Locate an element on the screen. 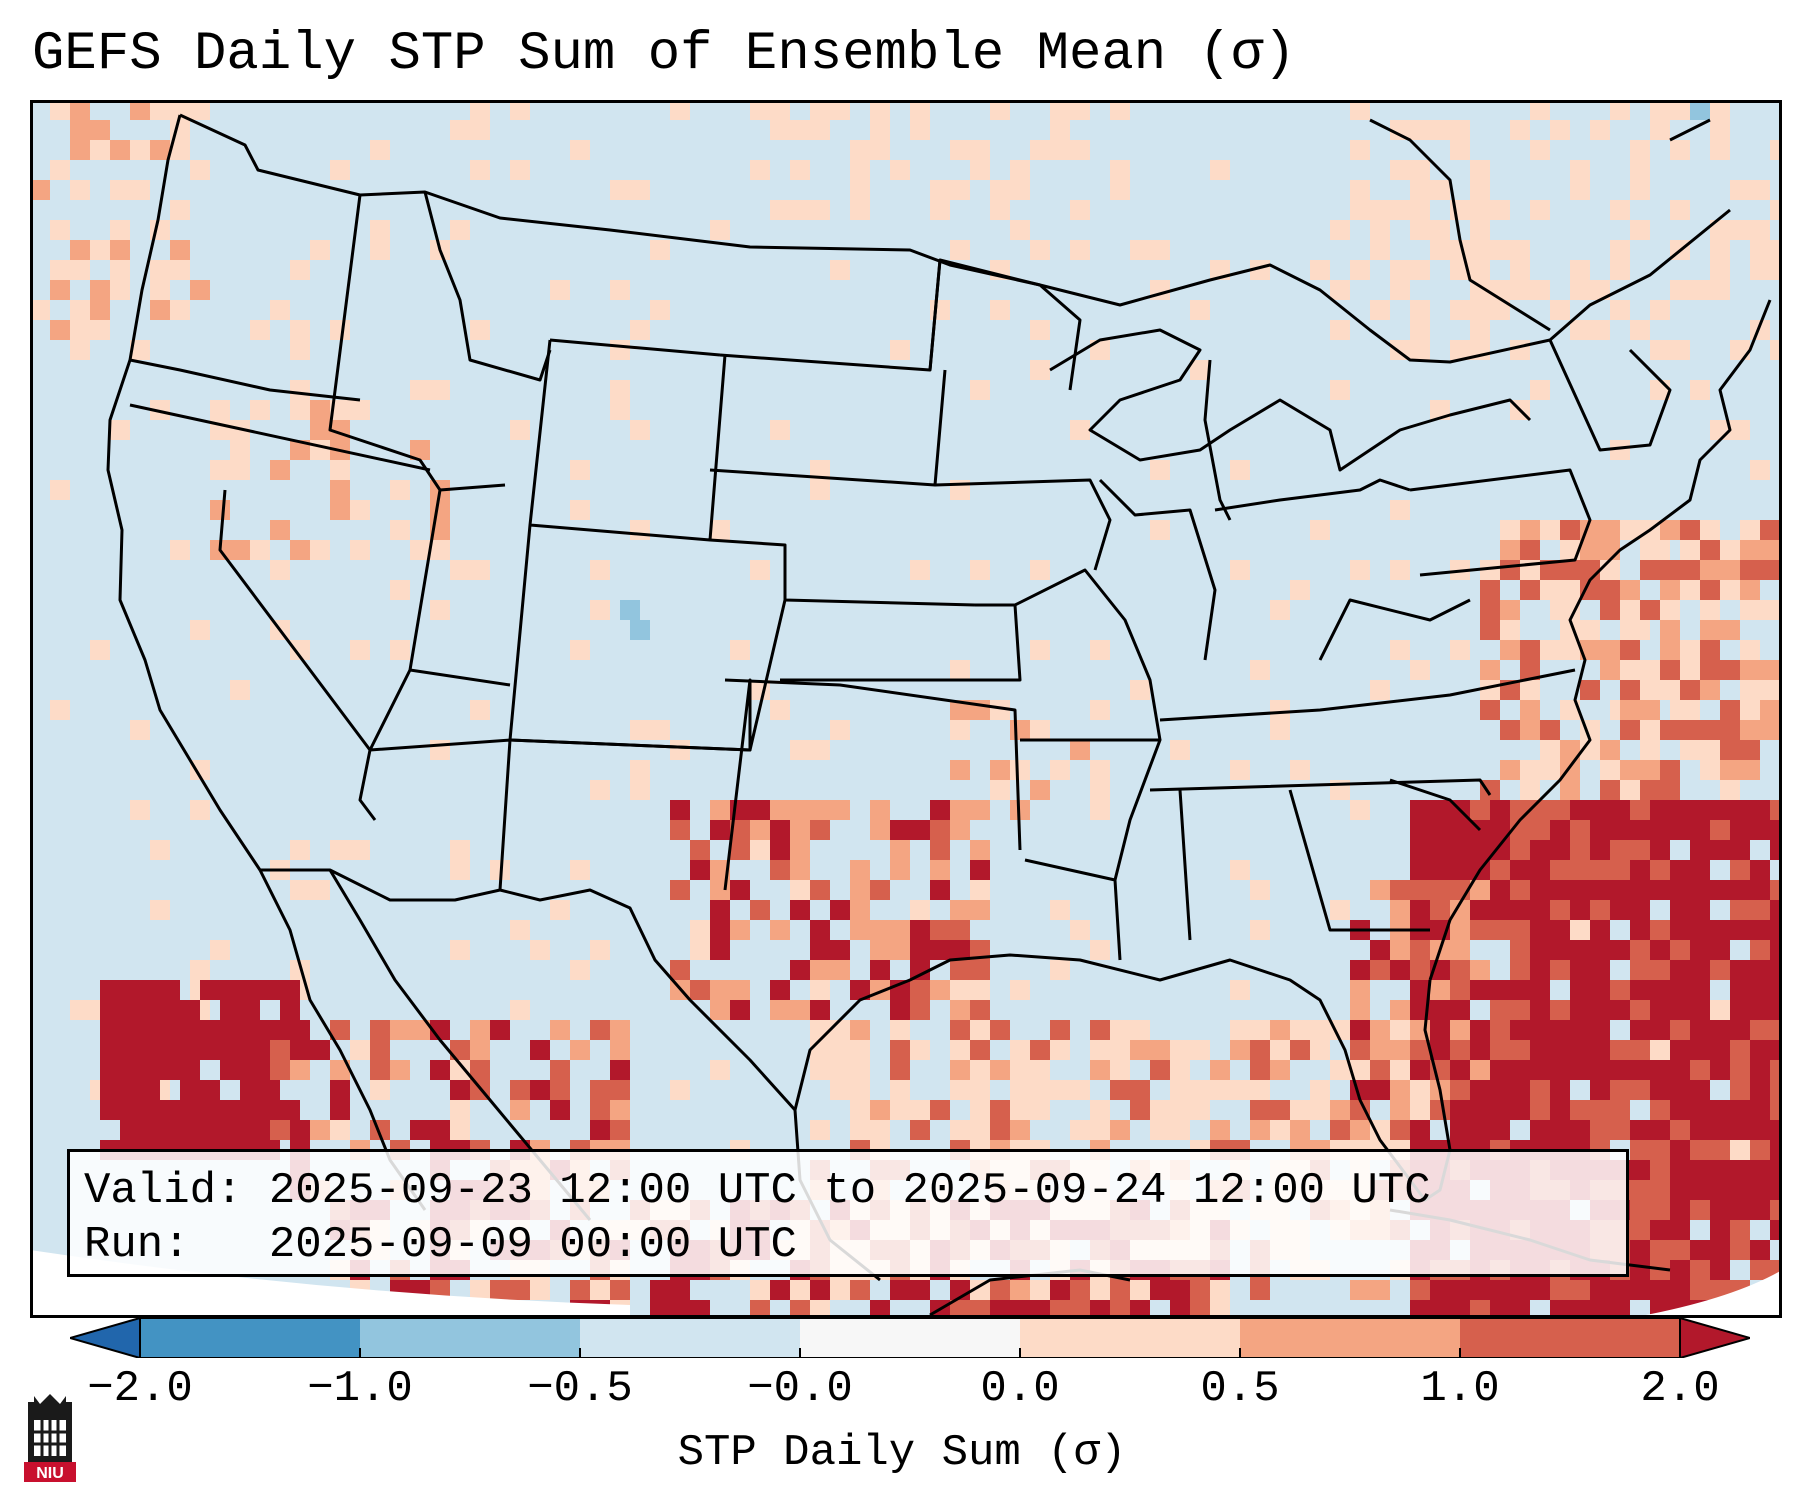 This screenshot has height=1506, width=1803. run-label: Run: is located at coordinates (137, 1245).